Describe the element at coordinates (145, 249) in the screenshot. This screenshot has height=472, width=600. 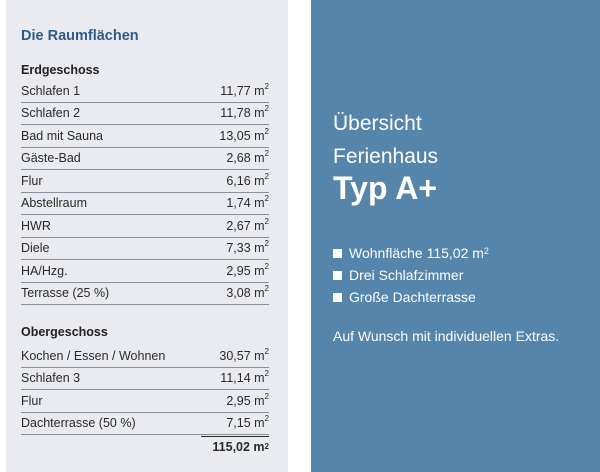
I see `table-row: Diele 7,33 m2` at that location.